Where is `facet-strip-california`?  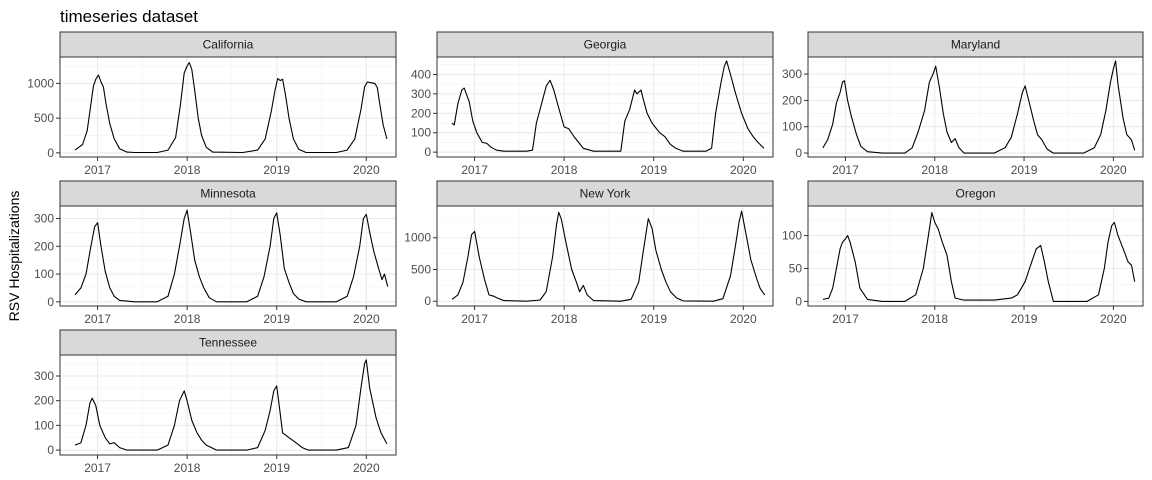 facet-strip-california is located at coordinates (228, 44).